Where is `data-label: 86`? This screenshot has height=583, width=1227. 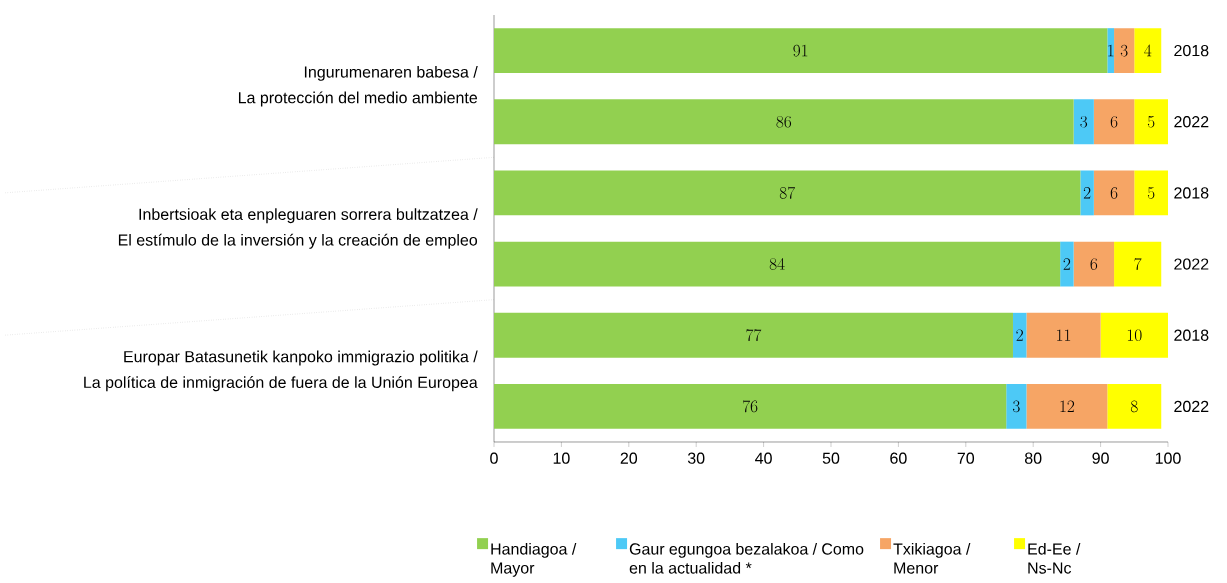 data-label: 86 is located at coordinates (784, 121).